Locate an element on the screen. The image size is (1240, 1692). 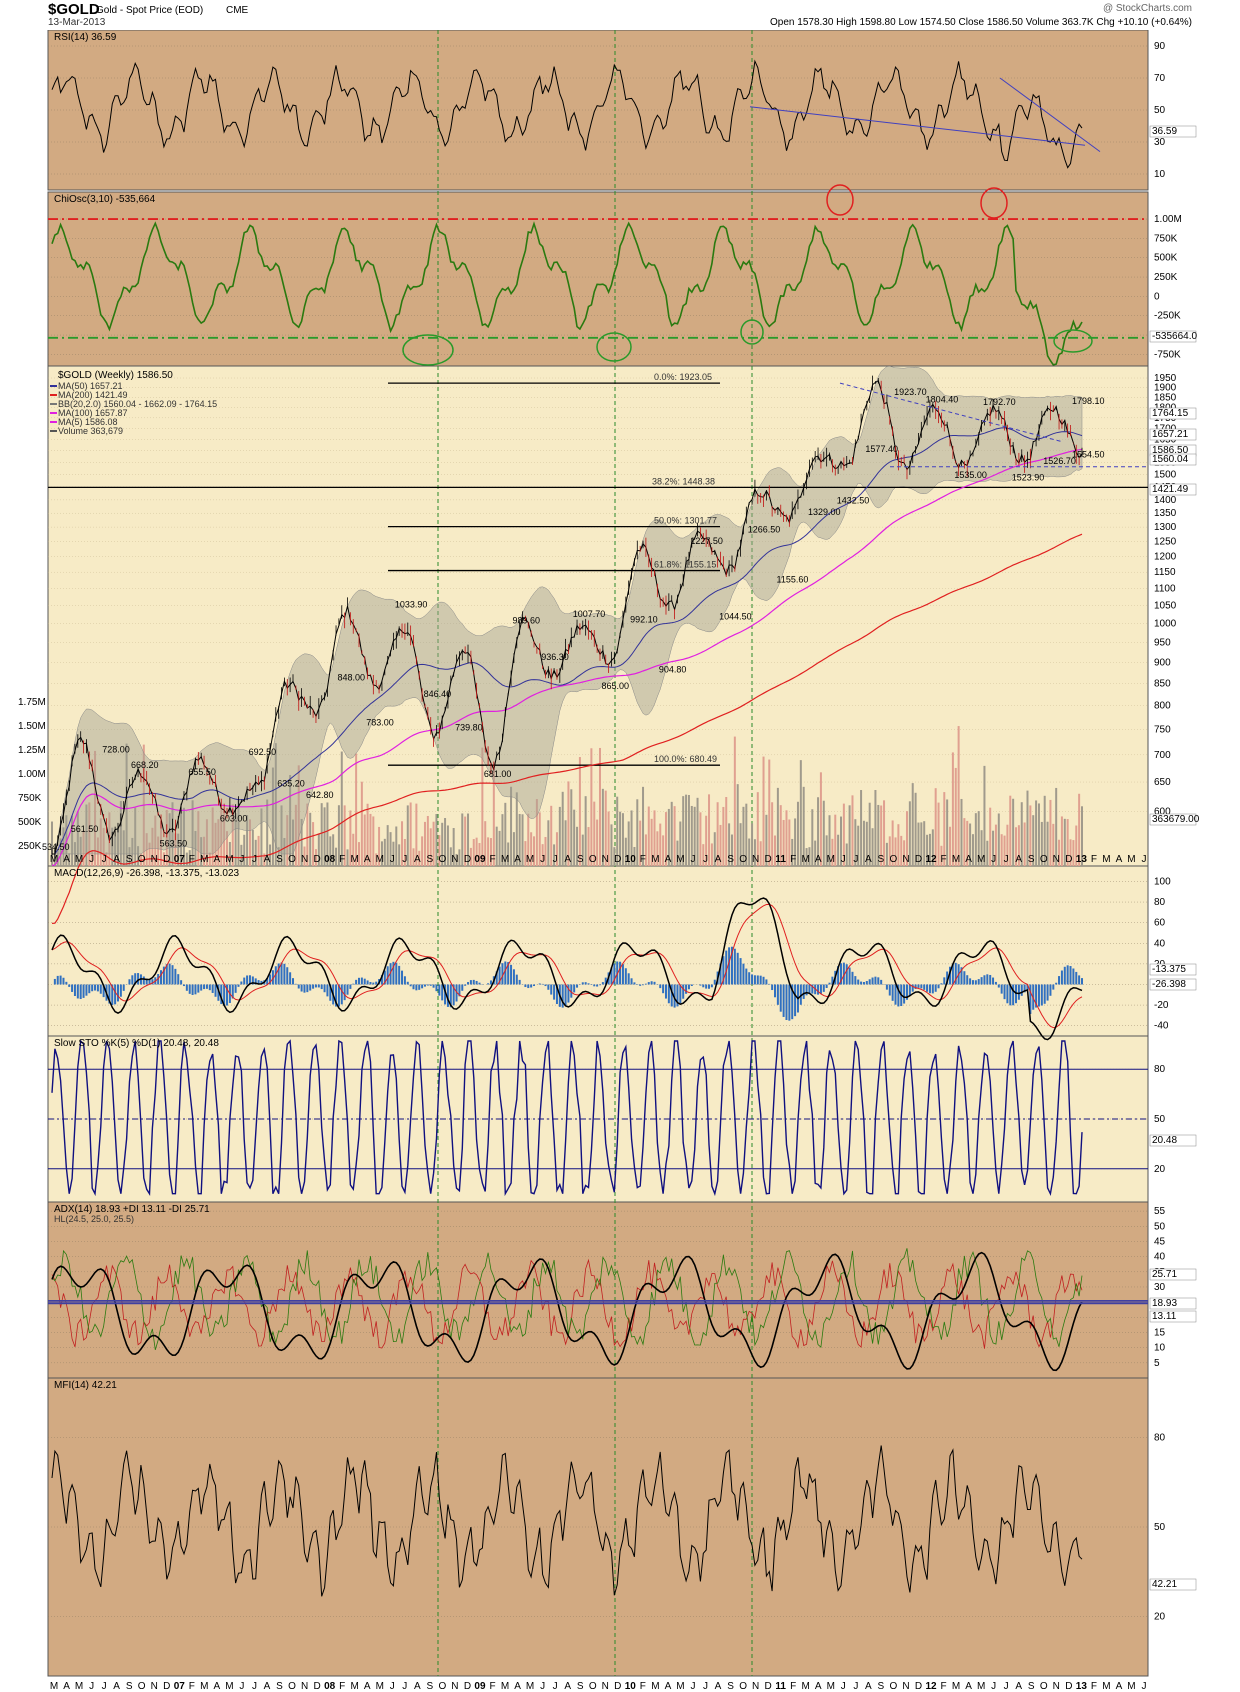
price-tick: 1100 is located at coordinates (1165, 589).